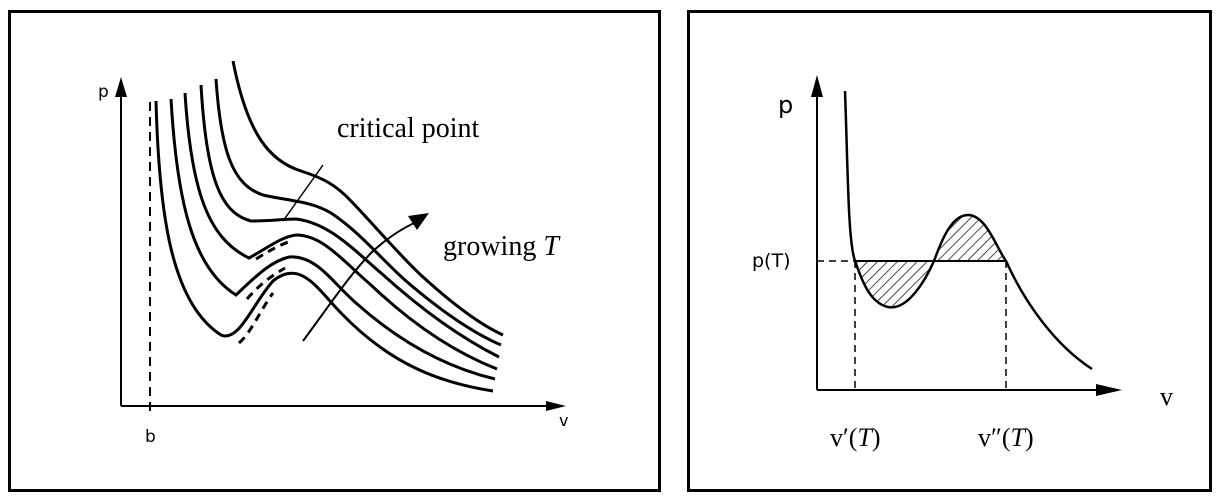 The image size is (1221, 504). I want to click on isotherm-2-unstable-dashed, so click(265, 283).